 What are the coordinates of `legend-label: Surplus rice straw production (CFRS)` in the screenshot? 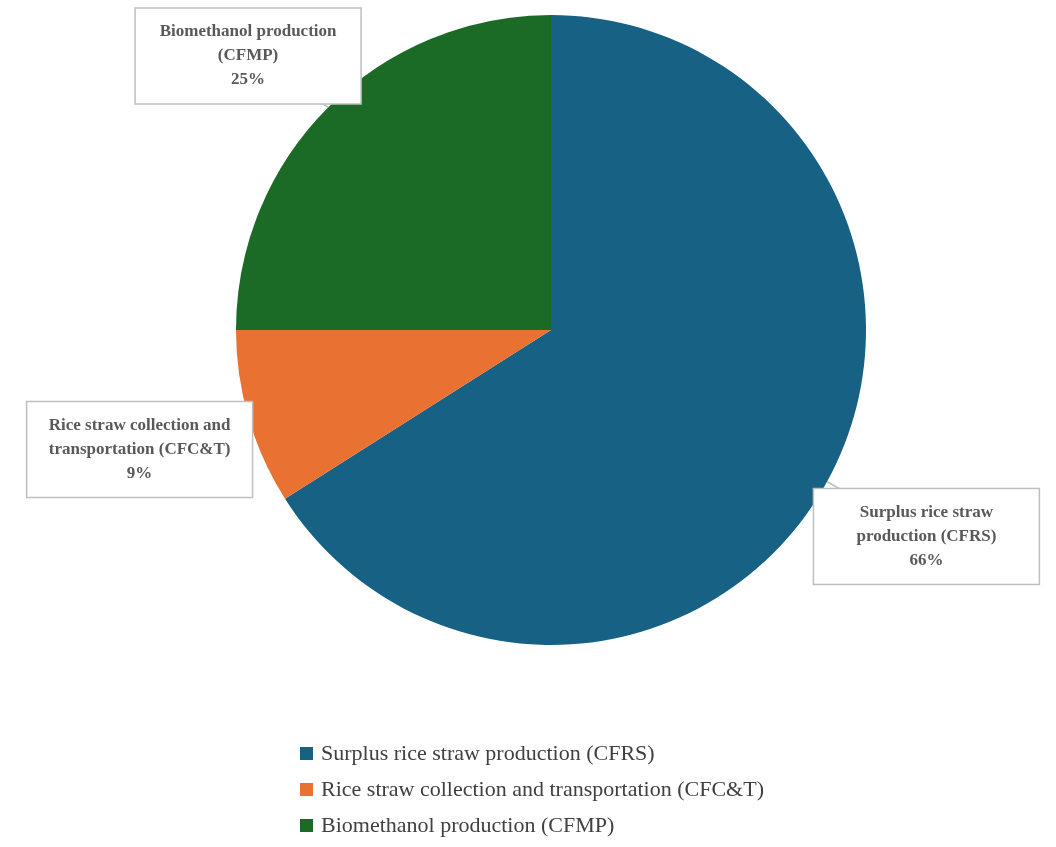 It's located at (488, 753).